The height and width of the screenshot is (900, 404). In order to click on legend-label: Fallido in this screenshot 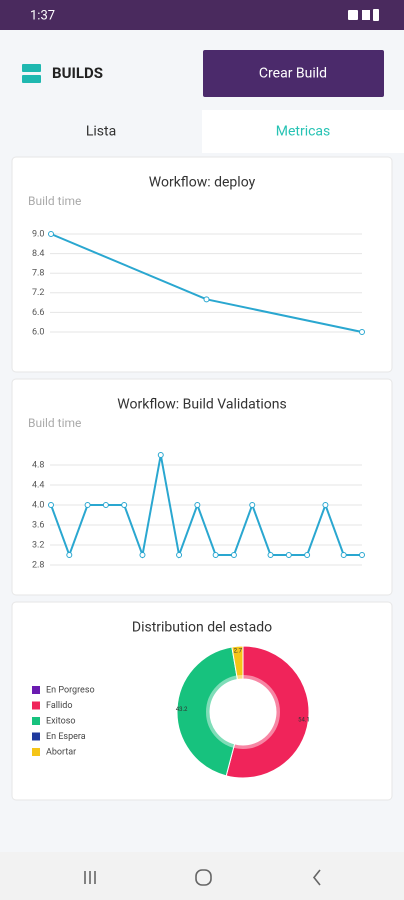, I will do `click(59, 706)`.